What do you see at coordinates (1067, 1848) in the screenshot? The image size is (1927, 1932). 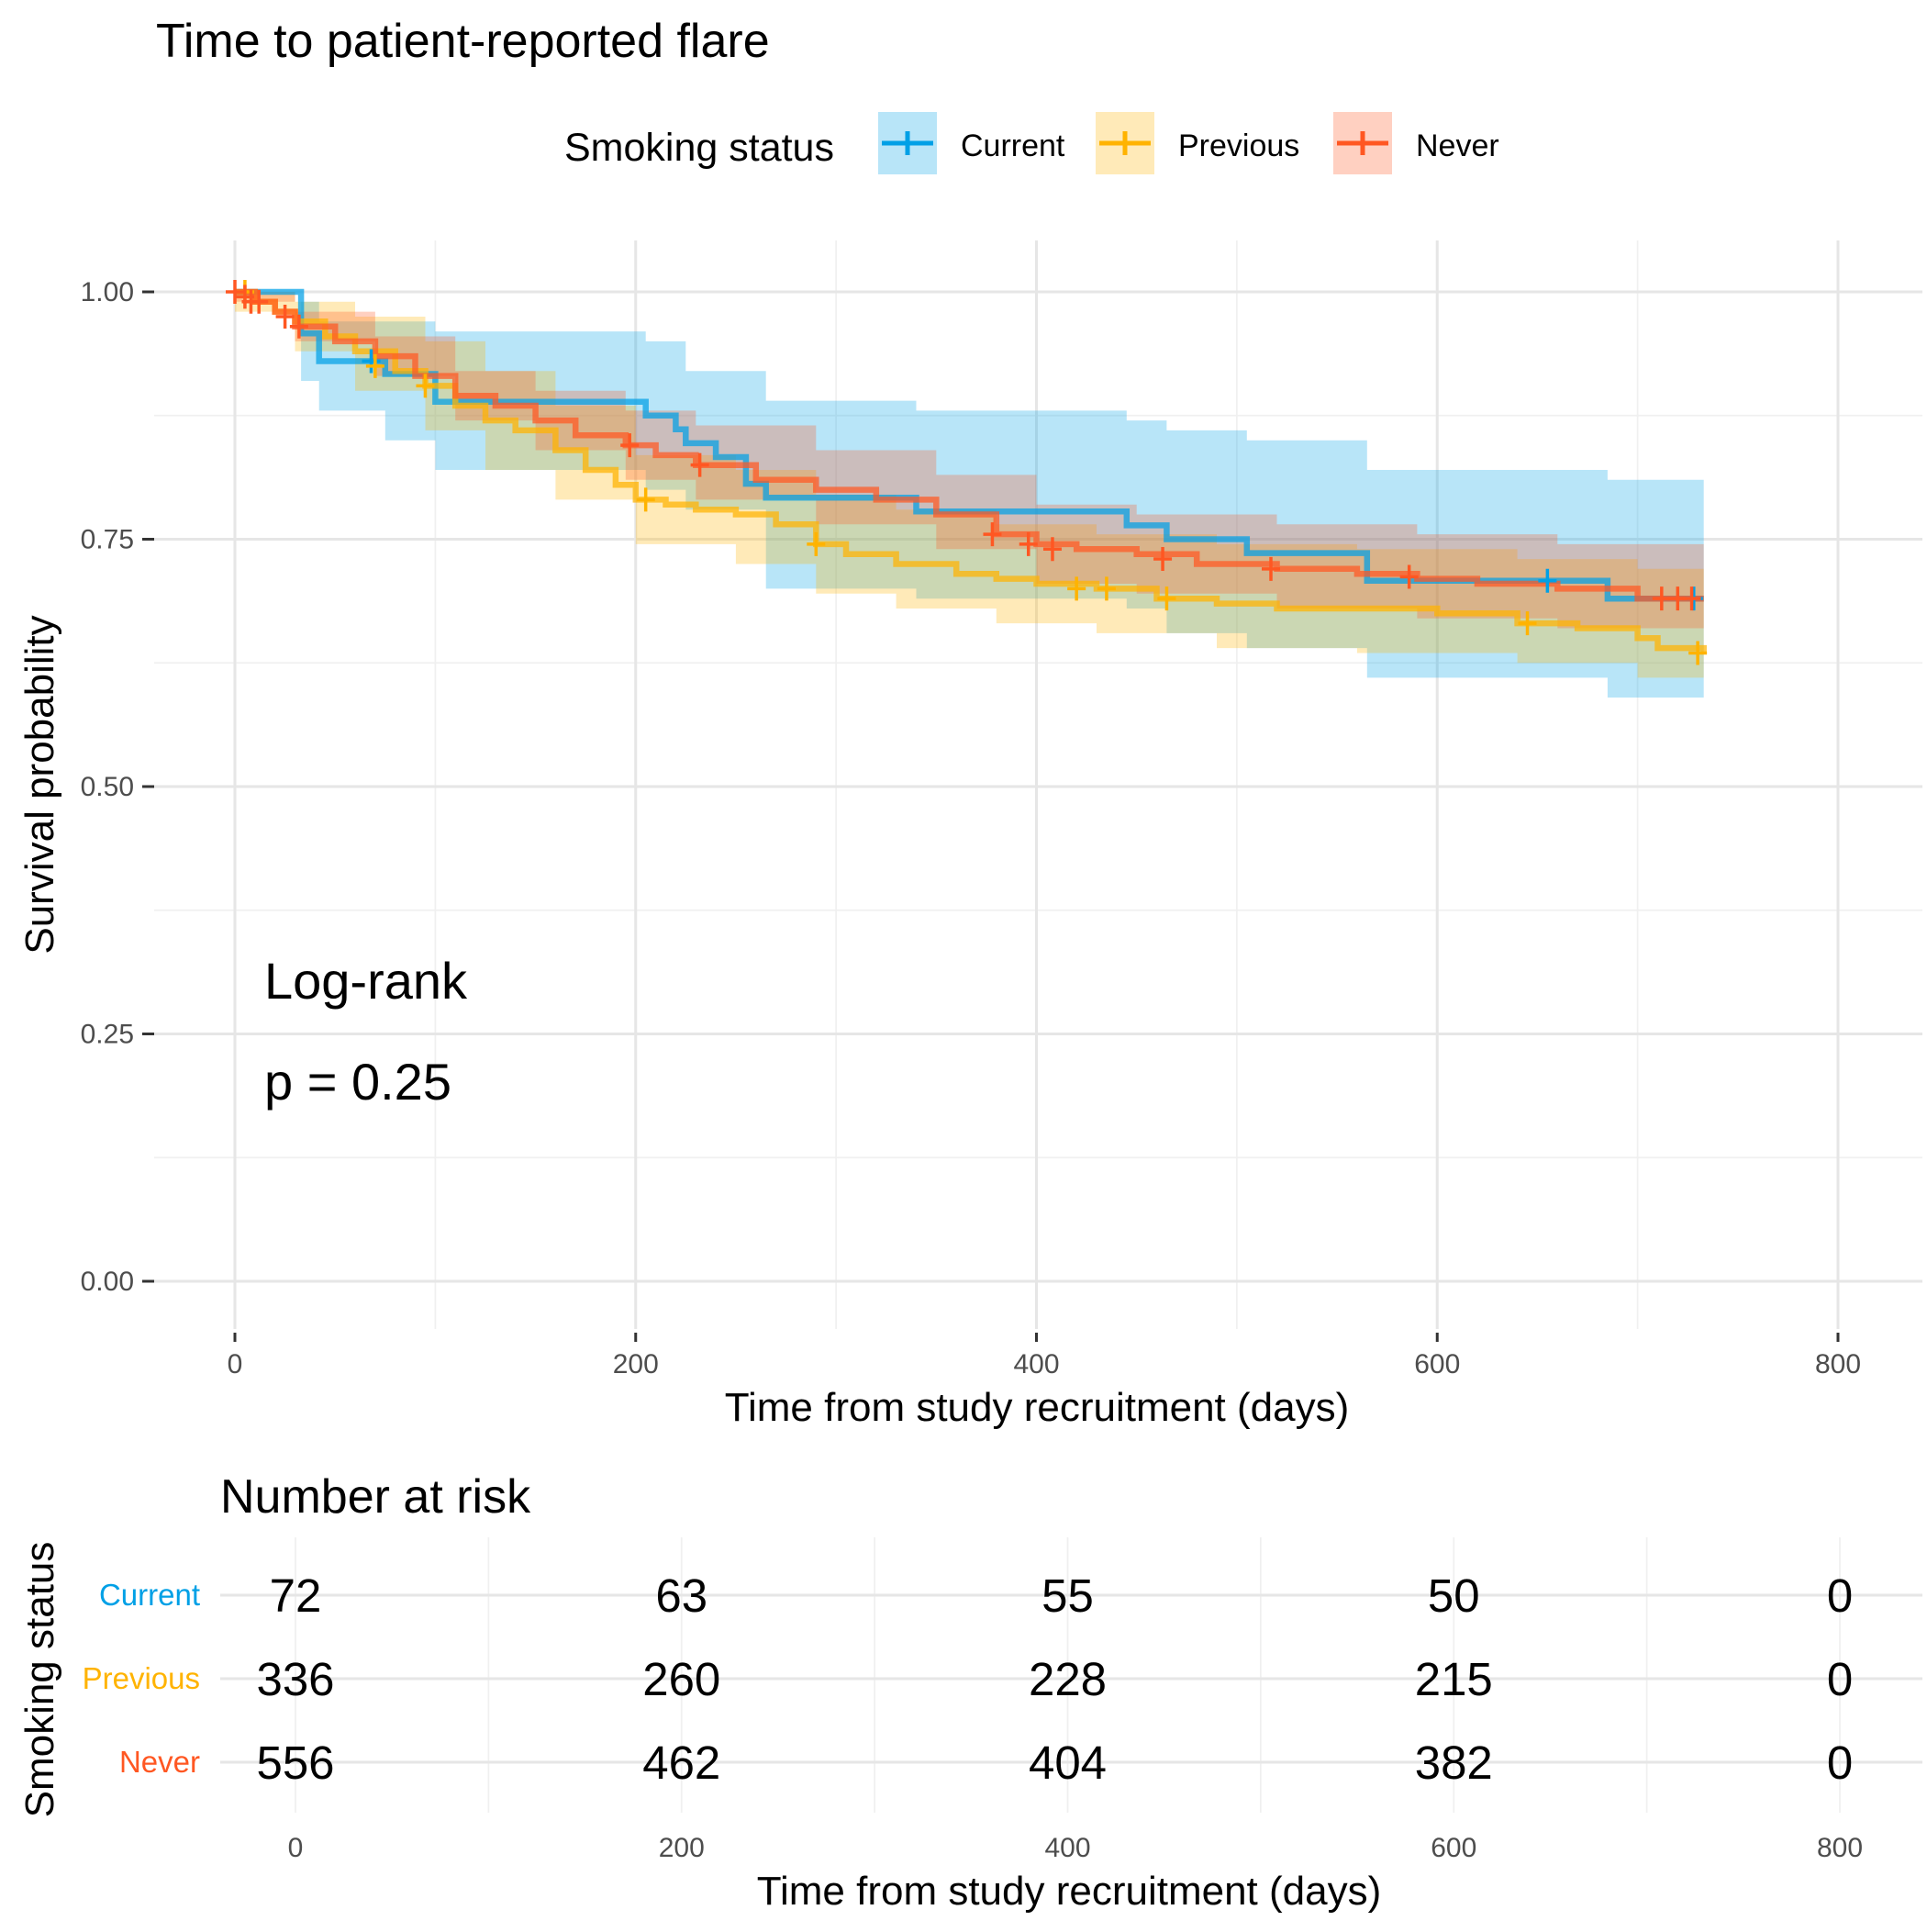 I see `risk-x-tick-label: 400` at bounding box center [1067, 1848].